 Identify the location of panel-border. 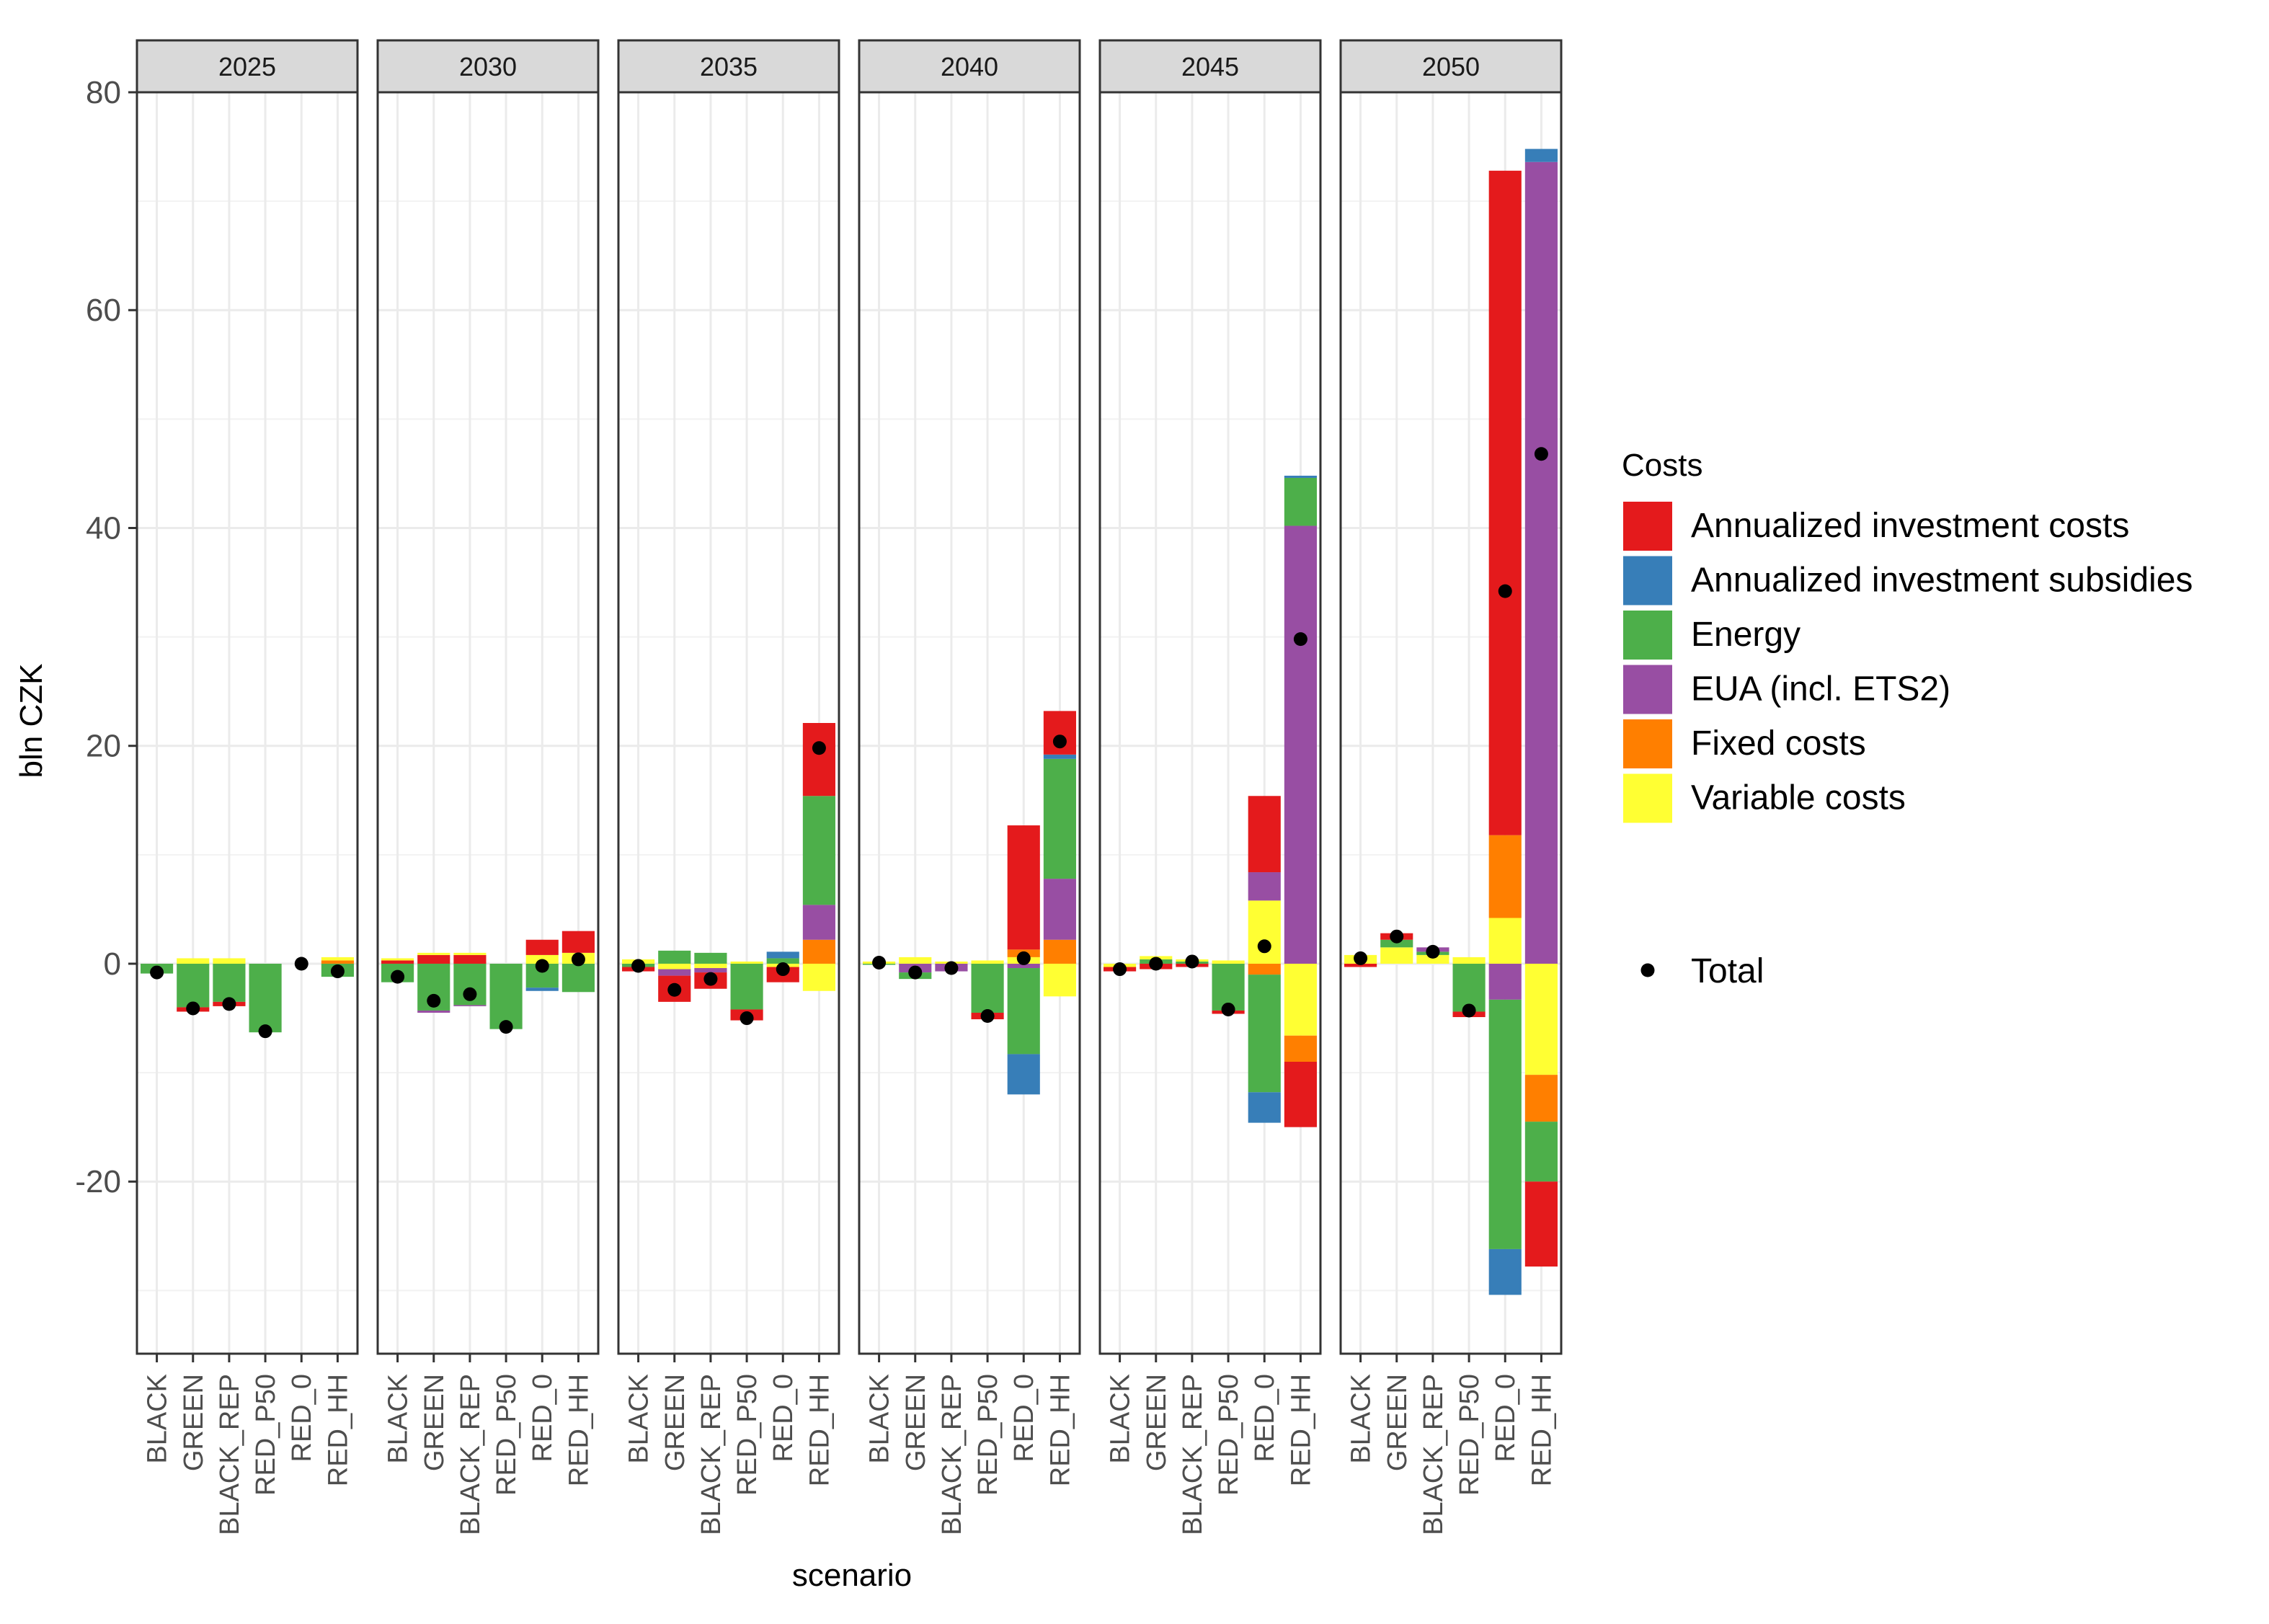
(488, 723).